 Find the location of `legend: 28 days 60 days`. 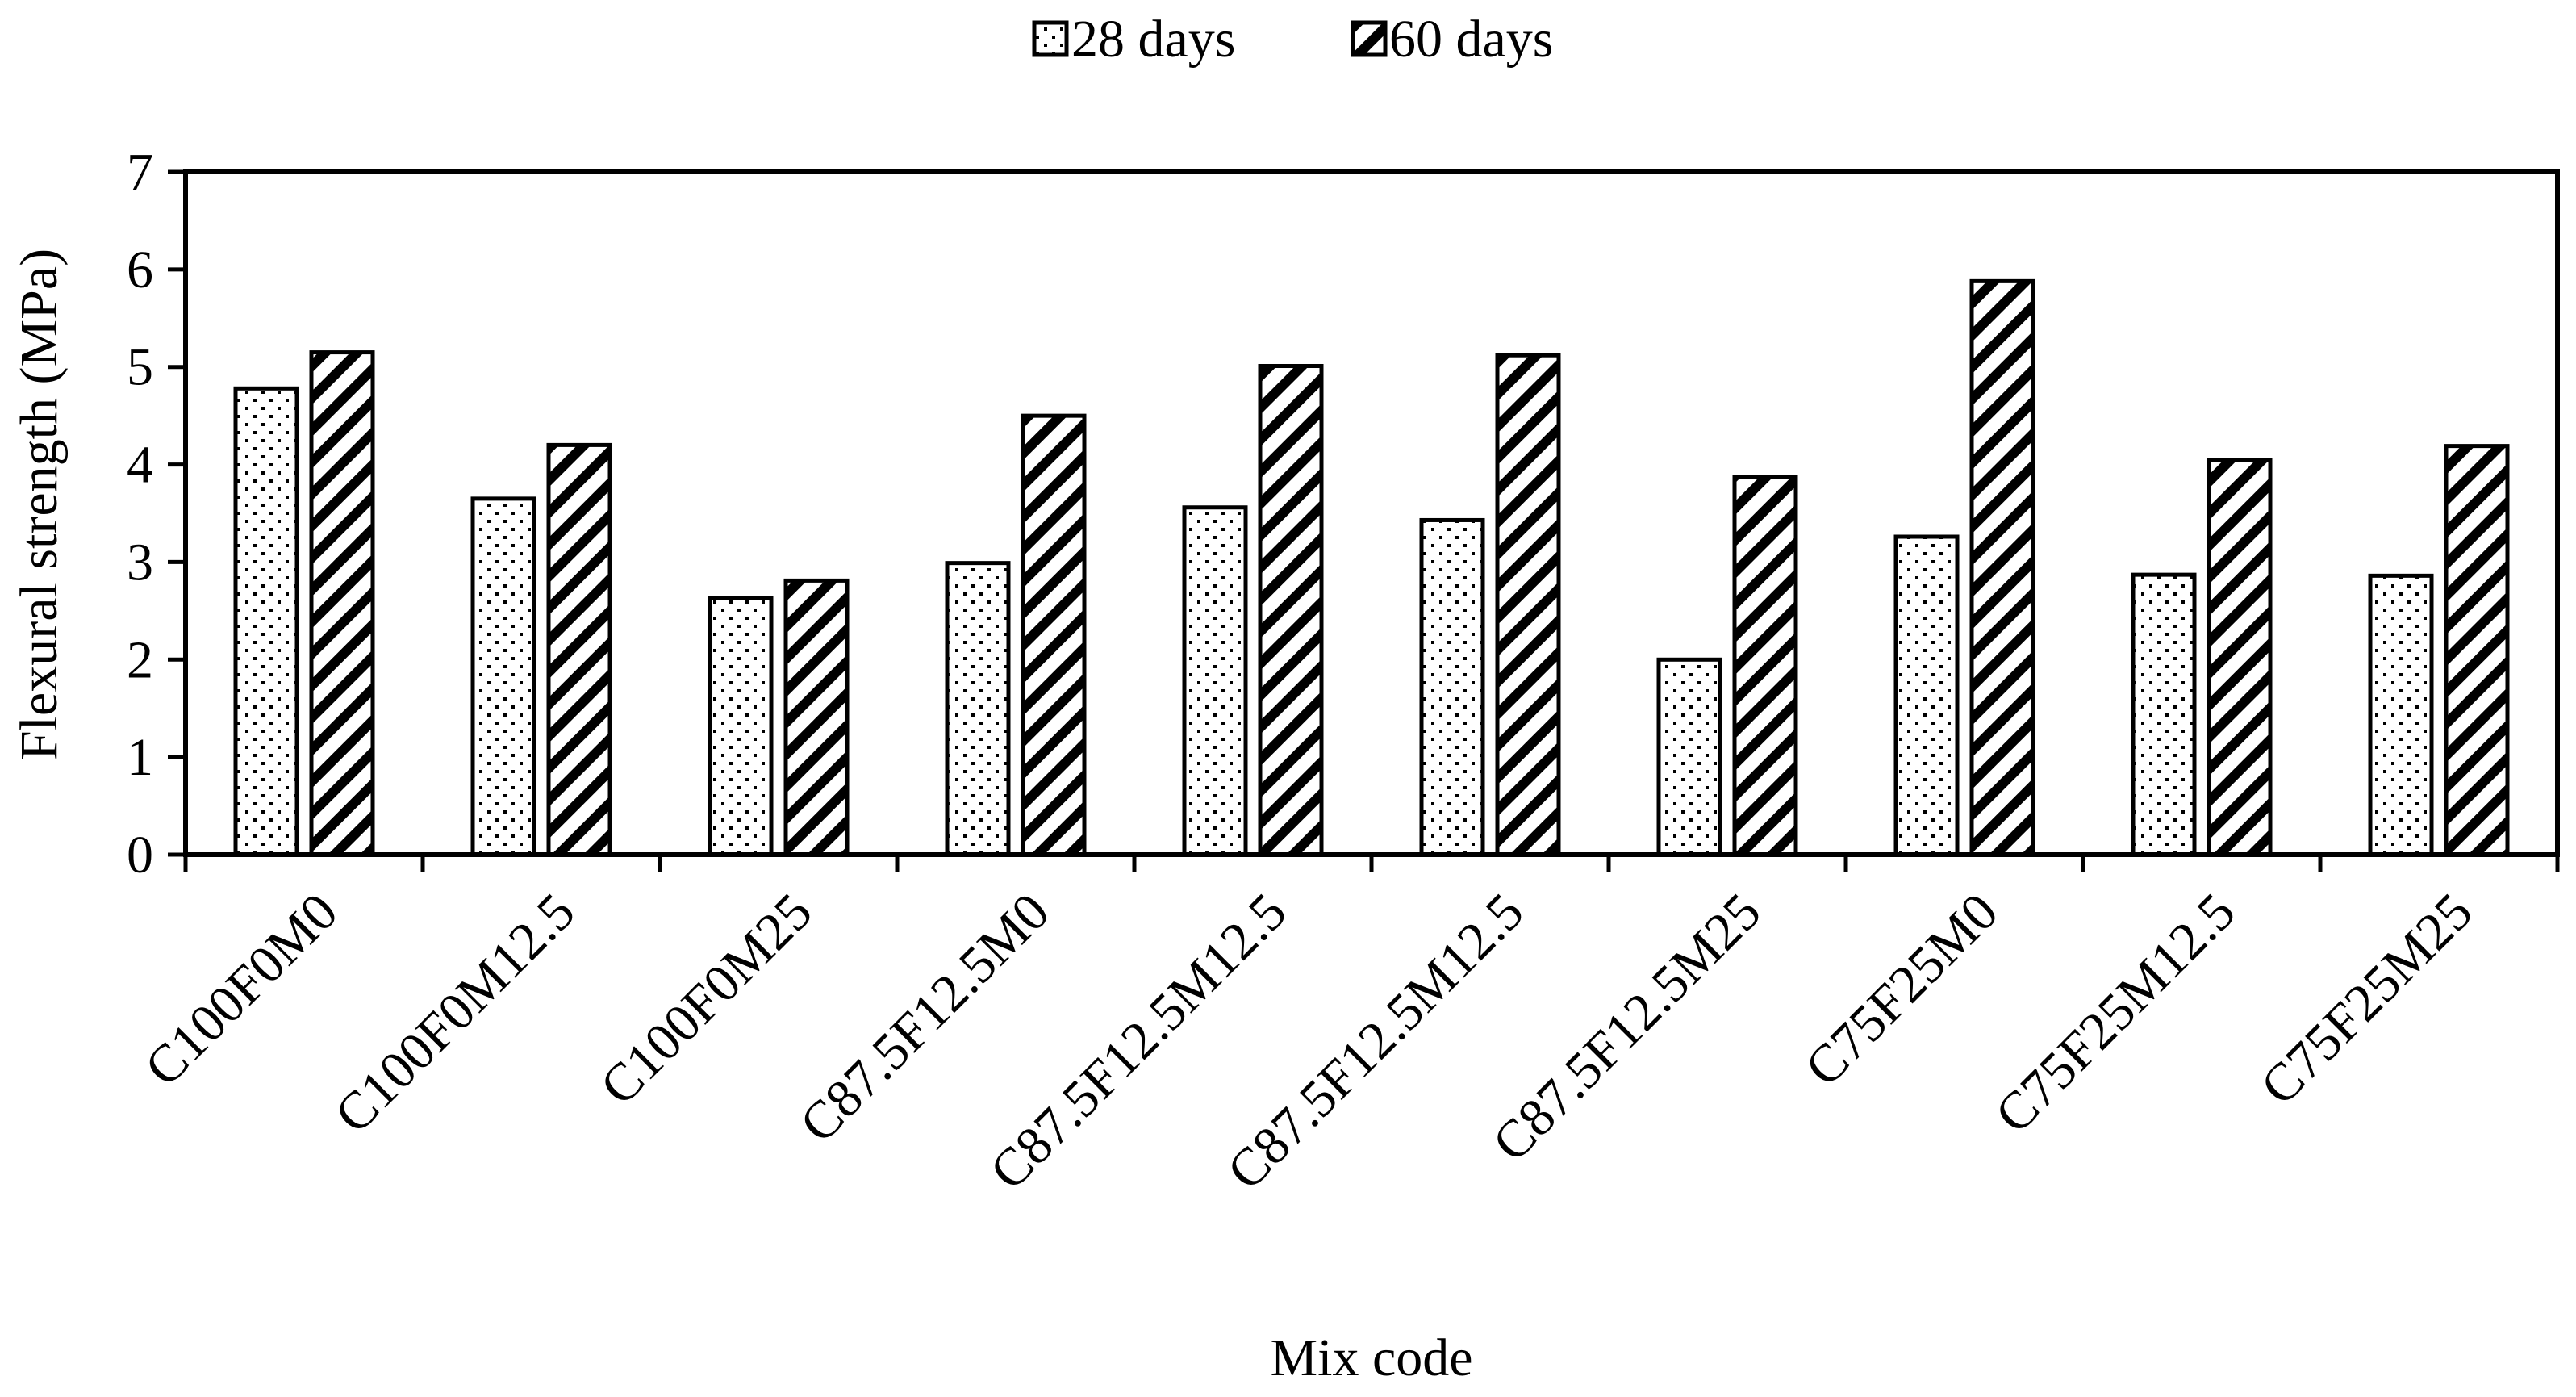

legend: 28 days 60 days is located at coordinates (1292, 39).